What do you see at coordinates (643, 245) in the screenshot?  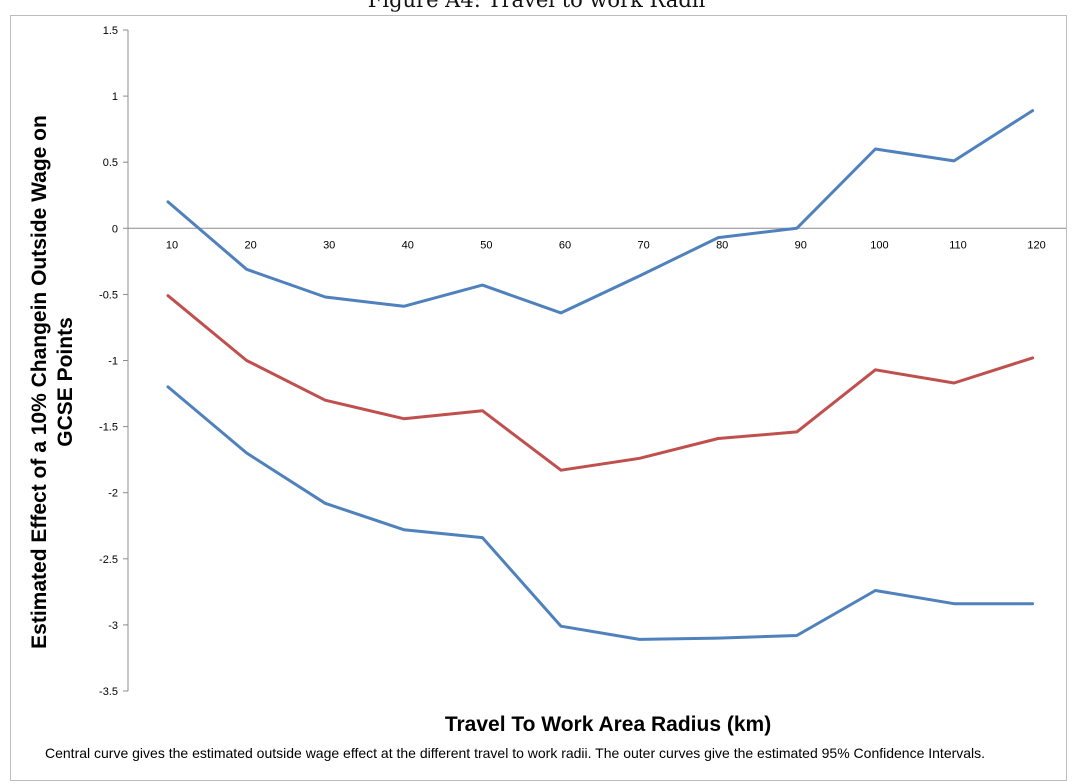 I see `x-tick-label: 70` at bounding box center [643, 245].